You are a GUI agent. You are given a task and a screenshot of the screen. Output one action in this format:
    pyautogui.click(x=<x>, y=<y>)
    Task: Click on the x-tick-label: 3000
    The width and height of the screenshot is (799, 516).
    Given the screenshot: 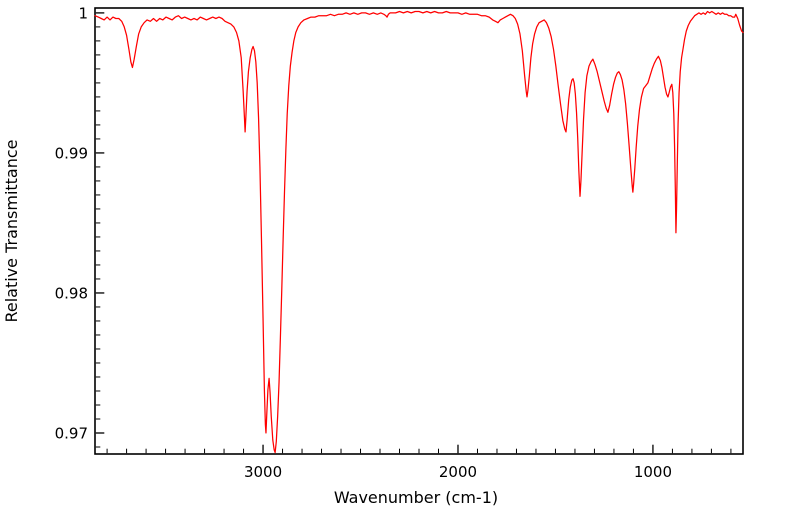 What is the action you would take?
    pyautogui.click(x=263, y=472)
    